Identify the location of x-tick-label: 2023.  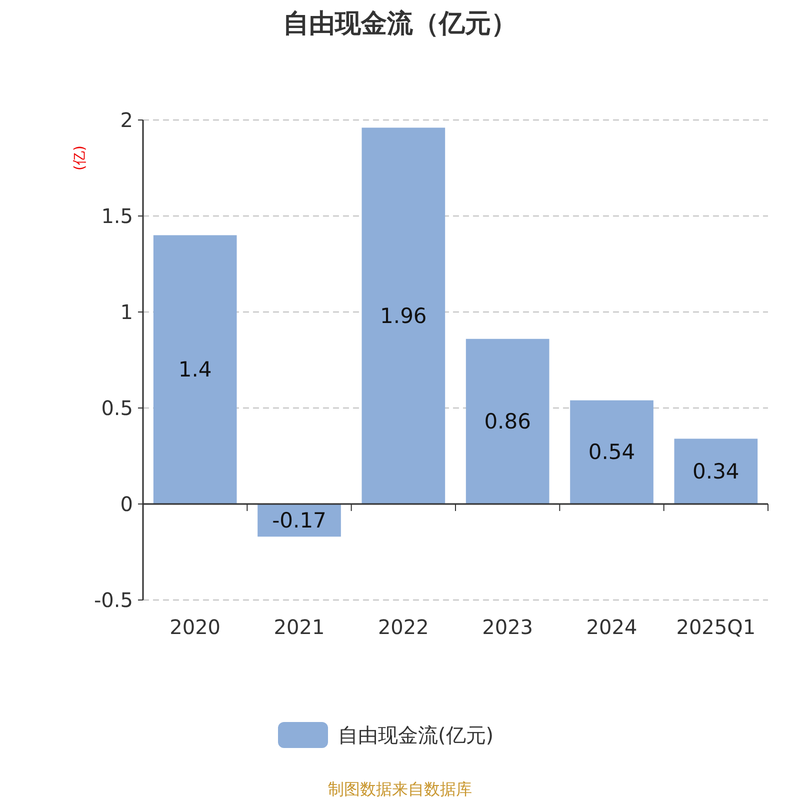
(508, 627).